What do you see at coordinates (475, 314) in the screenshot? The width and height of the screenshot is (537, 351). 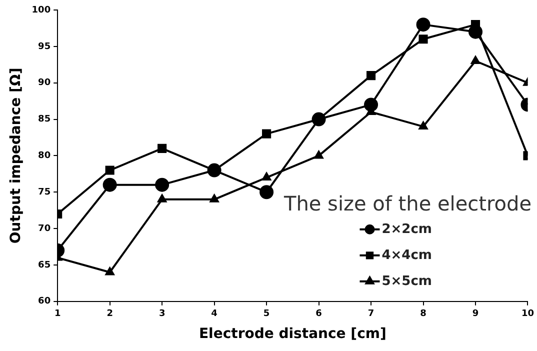 I see `x-tick-label: 9` at bounding box center [475, 314].